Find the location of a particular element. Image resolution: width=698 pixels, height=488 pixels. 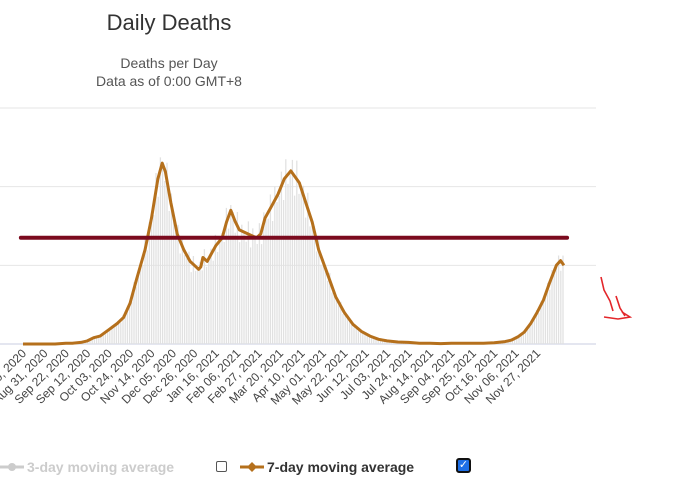

chart-subtitle-data-as-of: Data as of 0:00 GMT+8 is located at coordinates (169, 81).